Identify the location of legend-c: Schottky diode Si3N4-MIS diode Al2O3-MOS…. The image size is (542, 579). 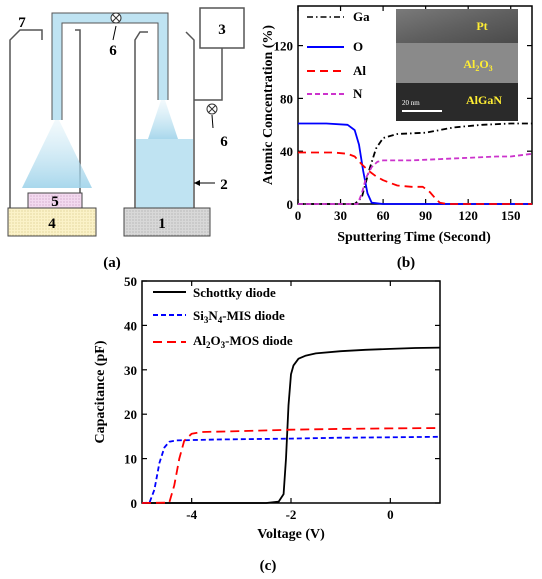
(223, 317).